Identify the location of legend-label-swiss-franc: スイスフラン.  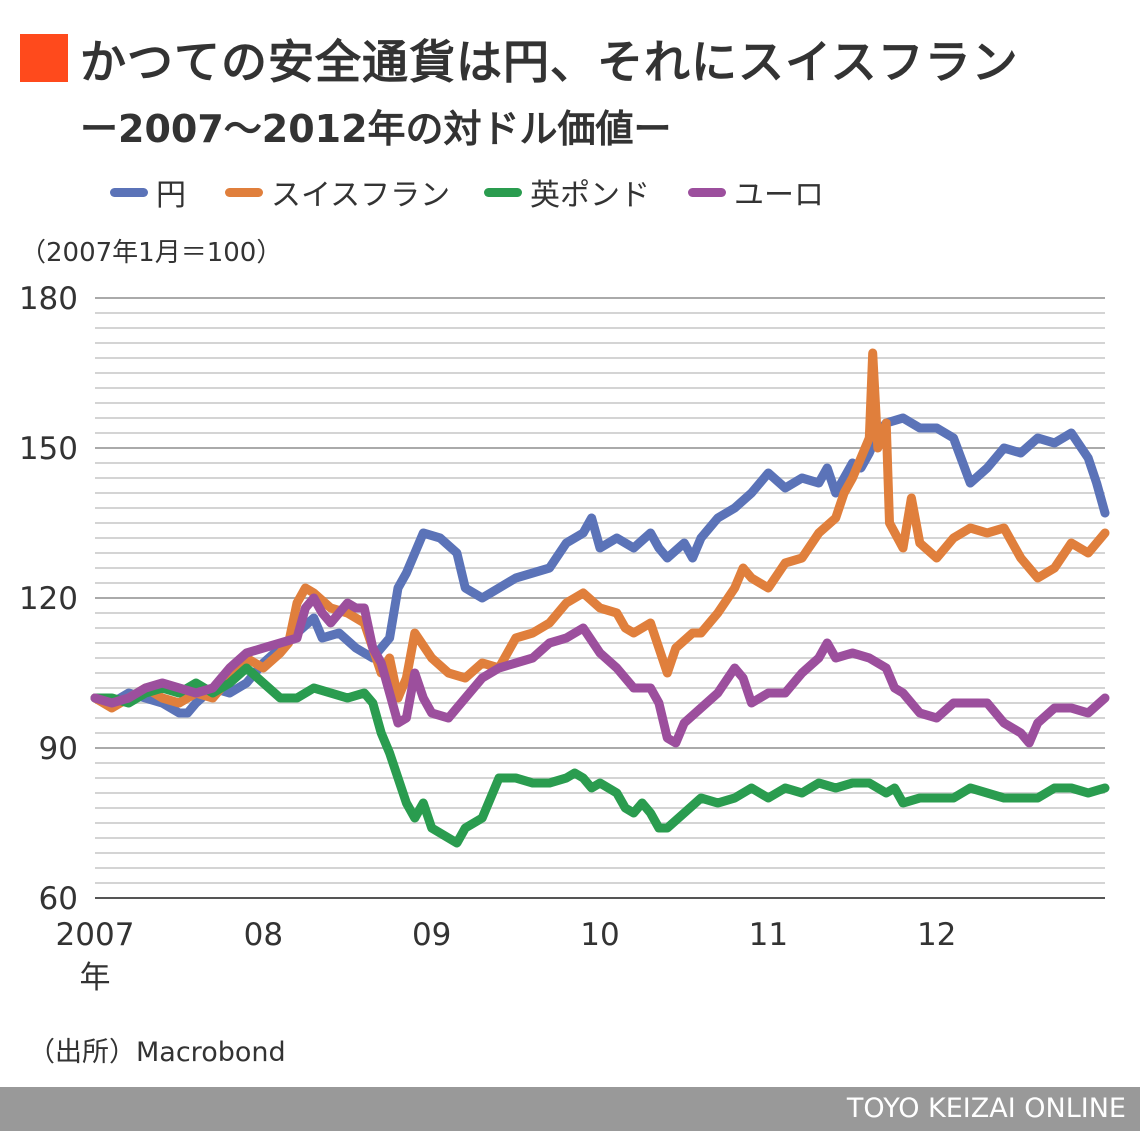
(361, 195).